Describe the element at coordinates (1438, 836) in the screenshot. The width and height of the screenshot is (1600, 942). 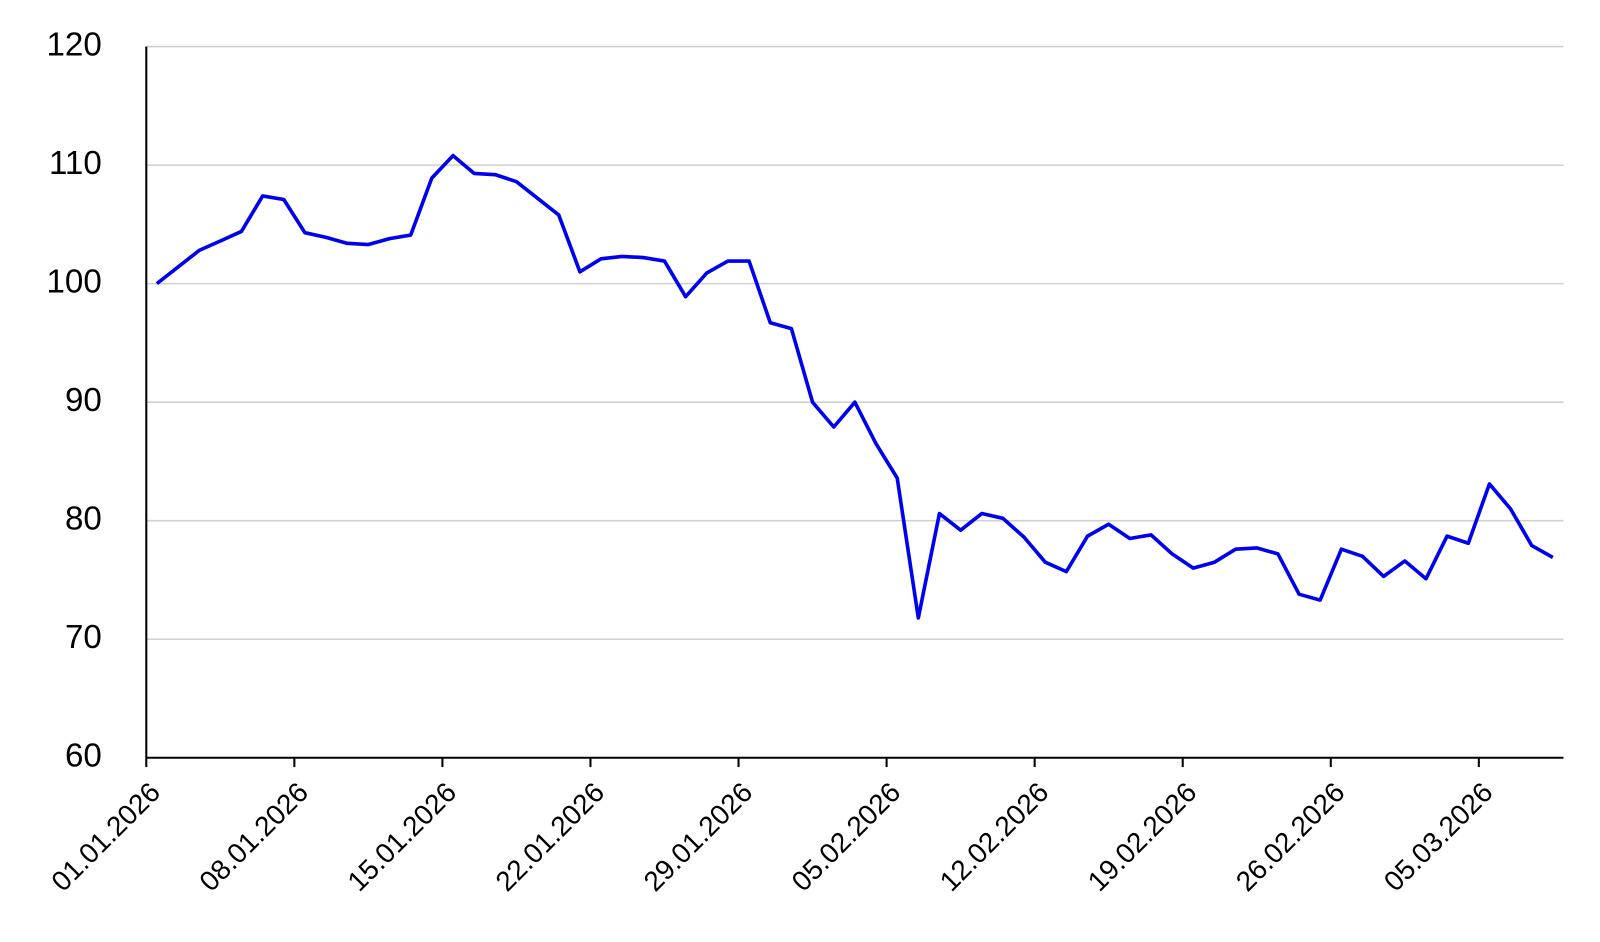
I see `x-tick-label: 05.03.2026` at that location.